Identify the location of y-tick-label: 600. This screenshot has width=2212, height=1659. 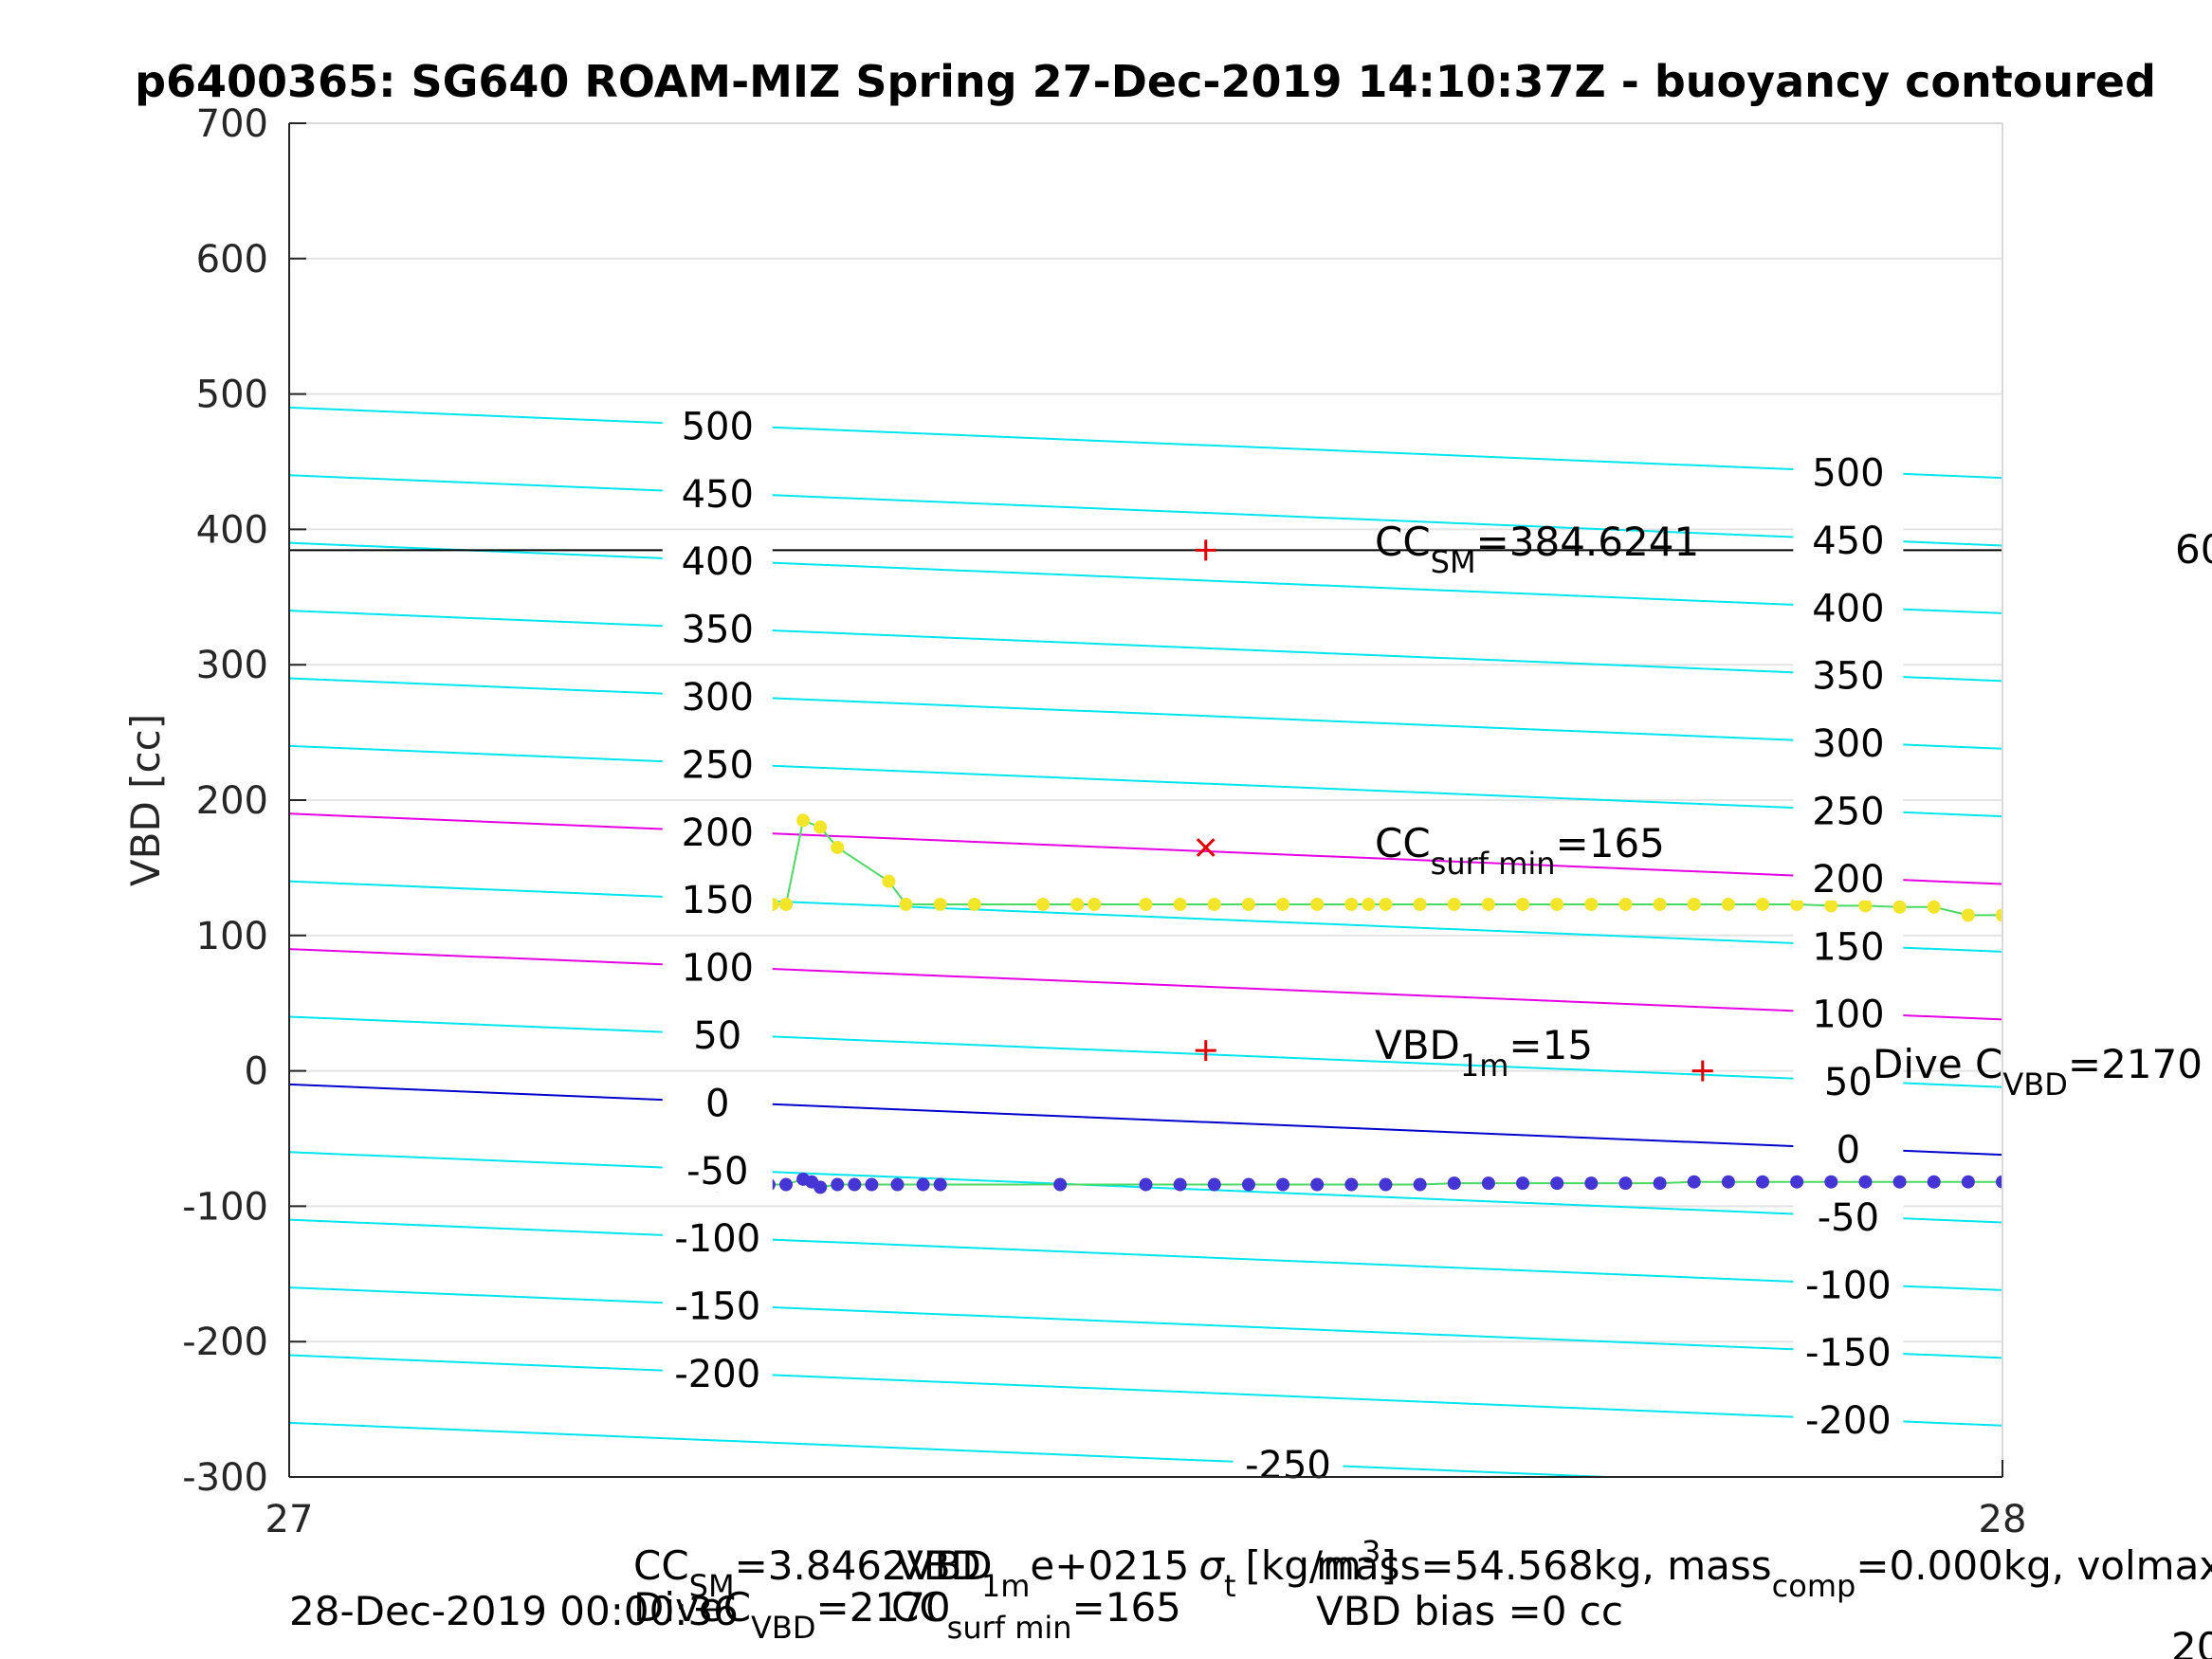
(232, 260).